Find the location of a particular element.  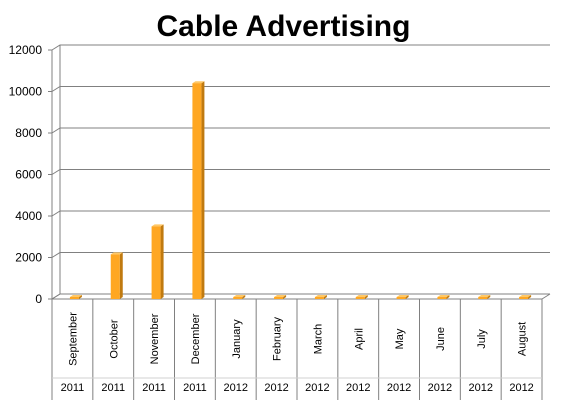

x-tick-label: November is located at coordinates (155, 338).